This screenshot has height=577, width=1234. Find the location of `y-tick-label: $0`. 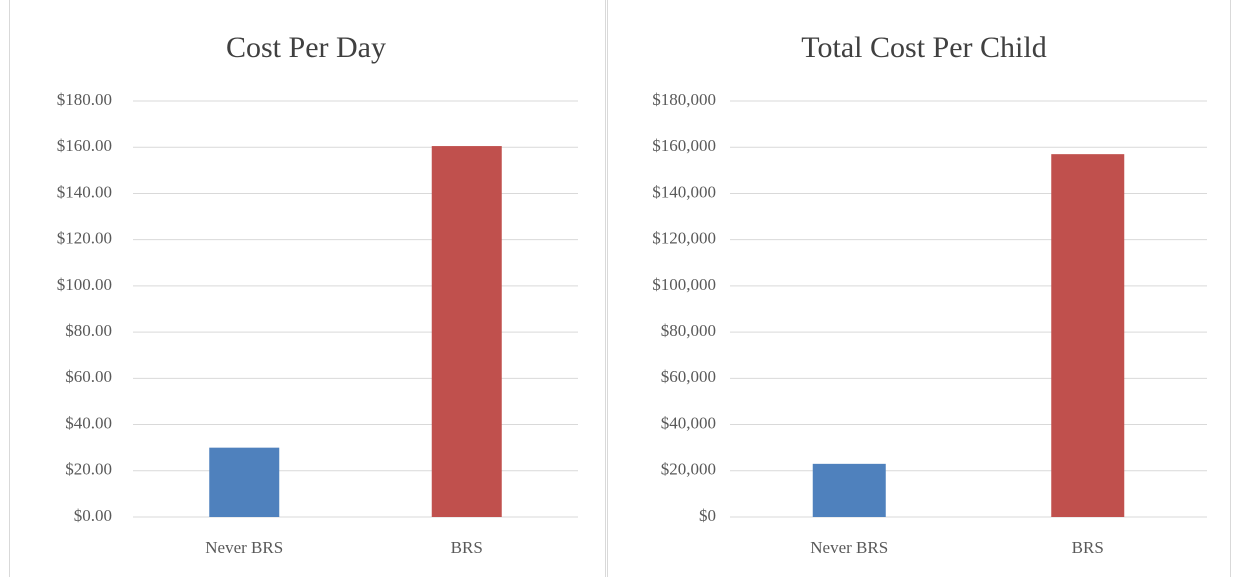

y-tick-label: $0 is located at coordinates (707, 515).